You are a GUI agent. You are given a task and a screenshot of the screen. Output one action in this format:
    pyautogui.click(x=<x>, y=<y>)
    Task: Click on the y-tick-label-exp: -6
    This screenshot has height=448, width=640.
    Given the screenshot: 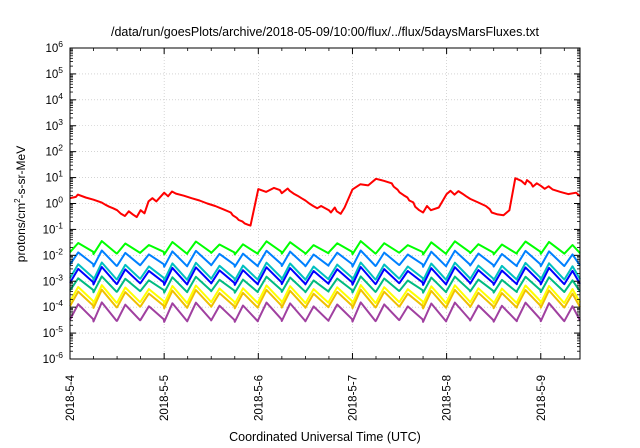 What is the action you would take?
    pyautogui.click(x=59, y=355)
    